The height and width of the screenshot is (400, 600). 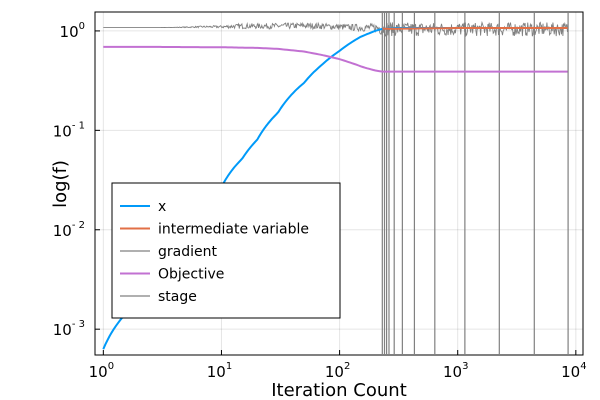 I want to click on x-tick-label: 10¹, so click(x=219, y=371).